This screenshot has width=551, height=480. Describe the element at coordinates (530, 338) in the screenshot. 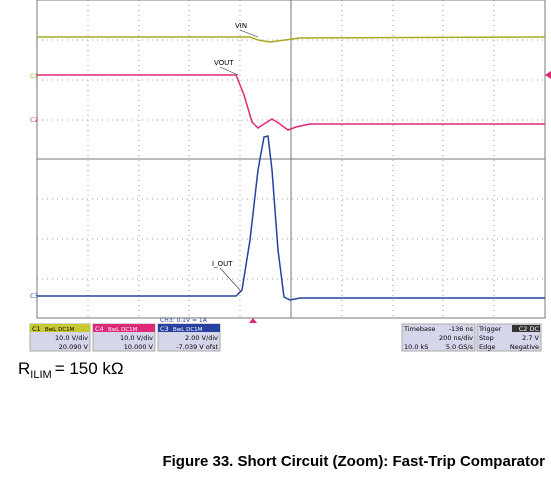

I see `trigger-level: 2.7 V` at that location.